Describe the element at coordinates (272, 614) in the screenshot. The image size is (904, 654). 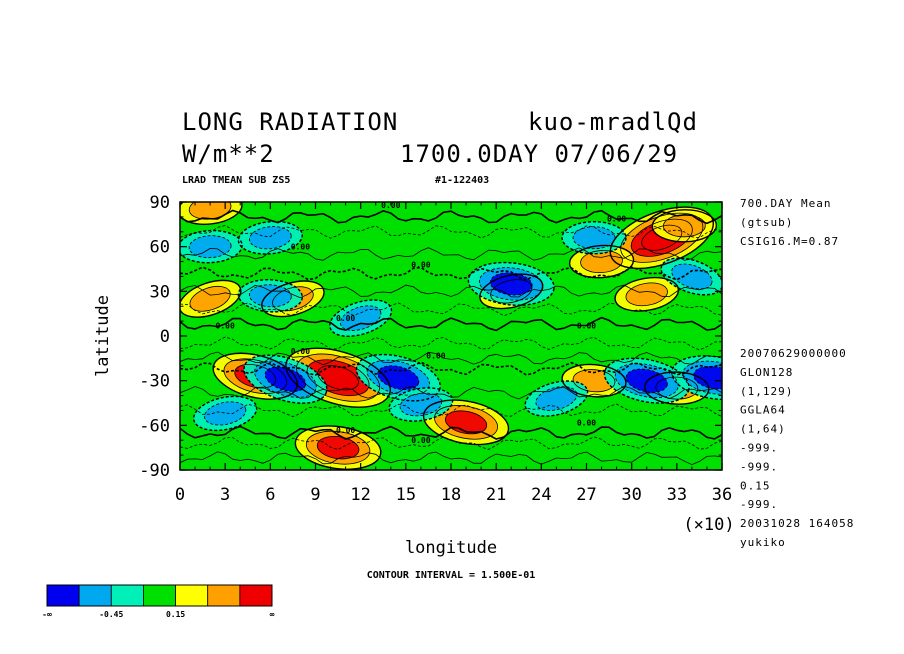
I see `colorbar-label: ∞` at that location.